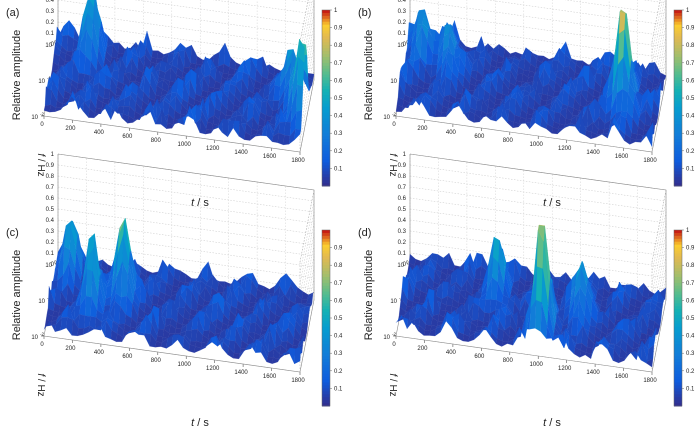 Image resolution: width=700 pixels, height=434 pixels. Describe the element at coordinates (565, 369) in the screenshot. I see `x-tick-label: 1200` at that location.